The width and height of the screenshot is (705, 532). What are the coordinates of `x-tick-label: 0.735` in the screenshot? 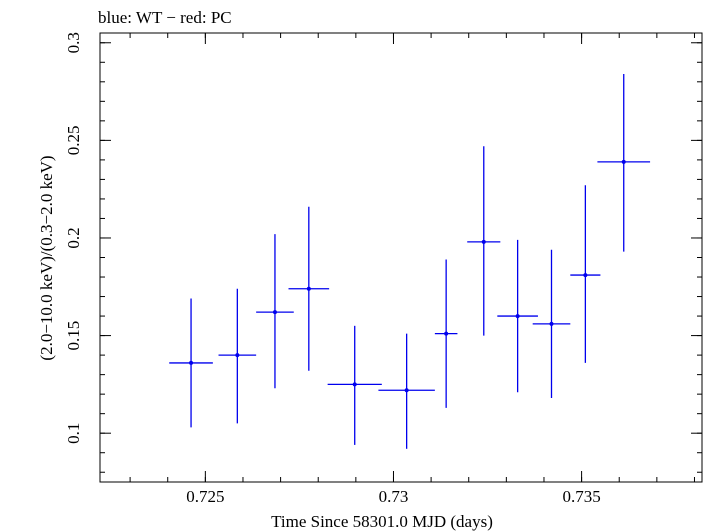 It's located at (581, 496).